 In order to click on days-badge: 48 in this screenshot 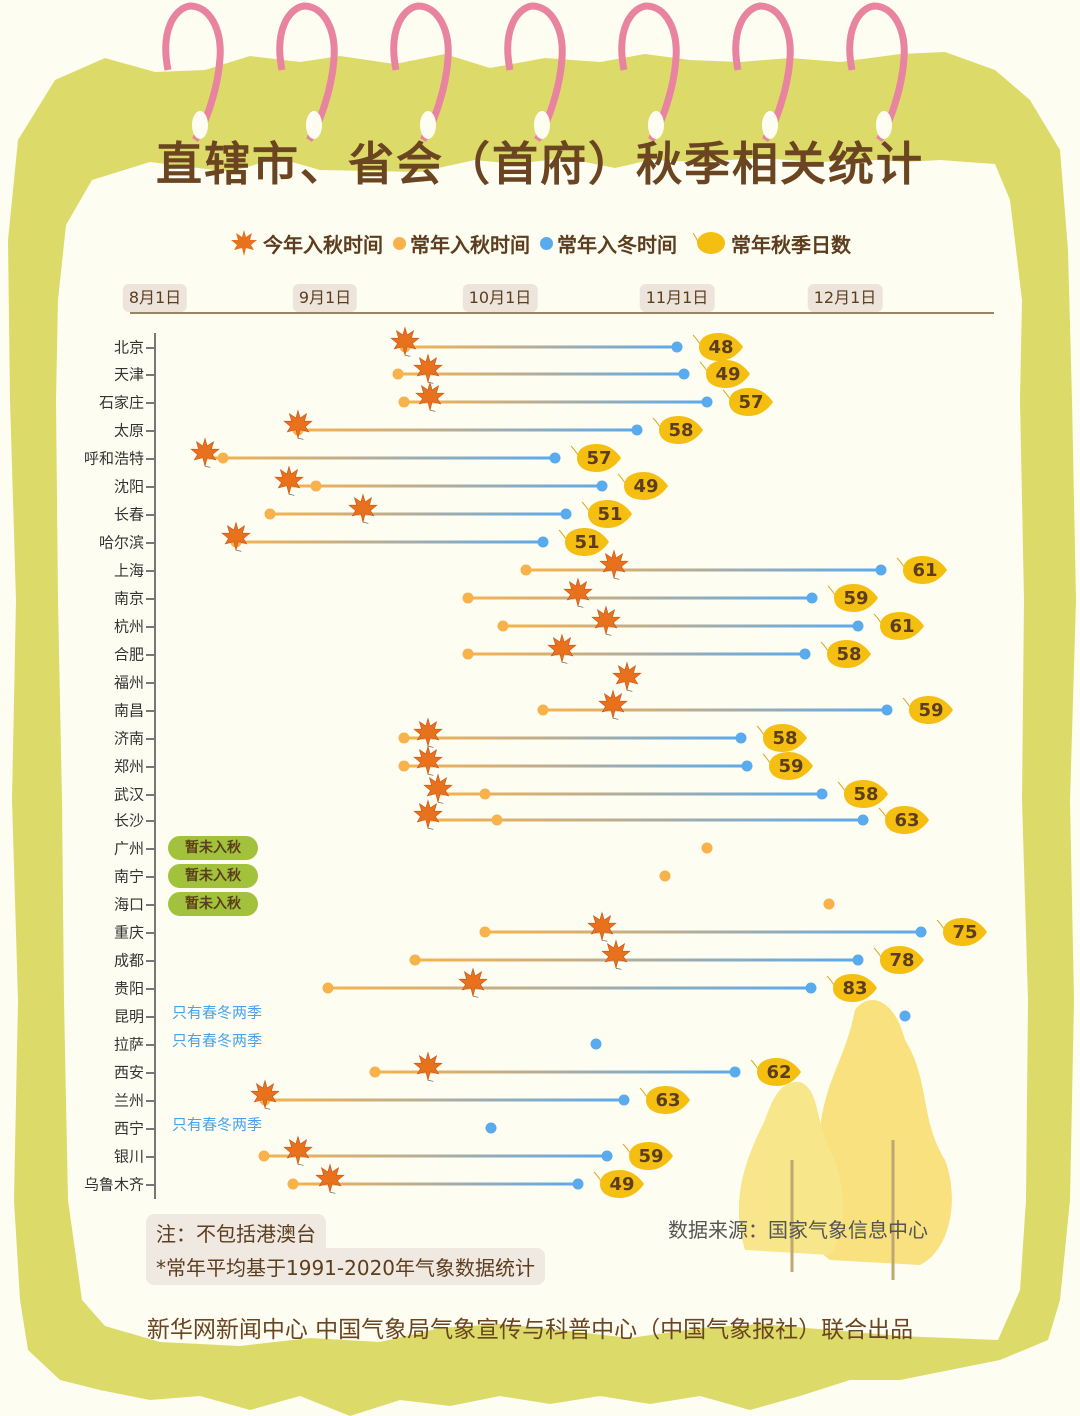, I will do `click(717, 347)`.